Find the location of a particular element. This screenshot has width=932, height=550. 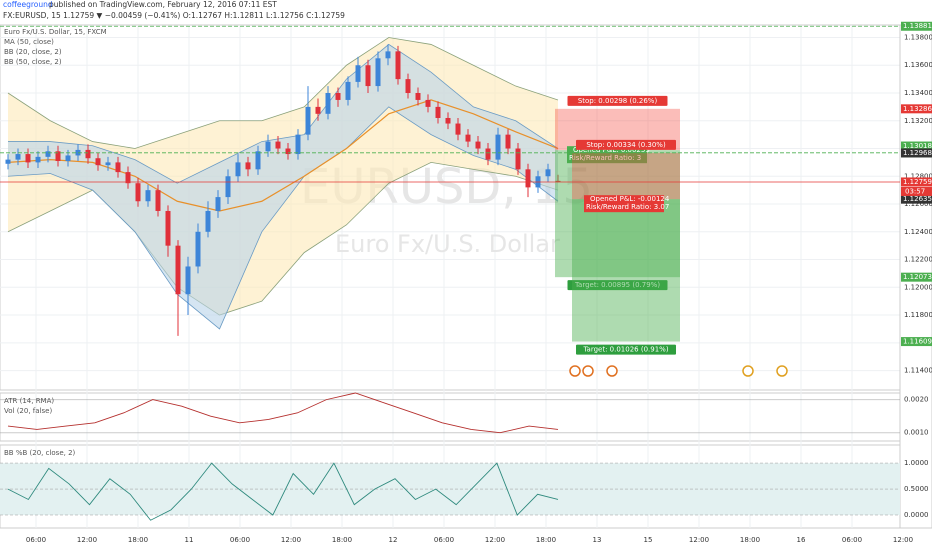

price-label: 1.12635 is located at coordinates (917, 199).